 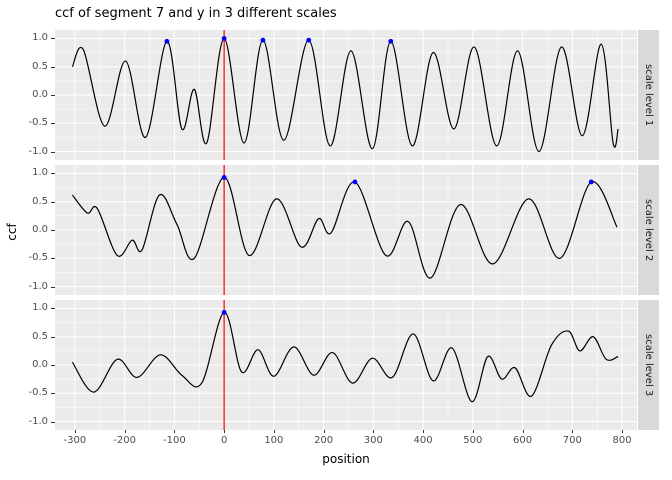 I want to click on x-tick-label: 100, so click(x=274, y=440).